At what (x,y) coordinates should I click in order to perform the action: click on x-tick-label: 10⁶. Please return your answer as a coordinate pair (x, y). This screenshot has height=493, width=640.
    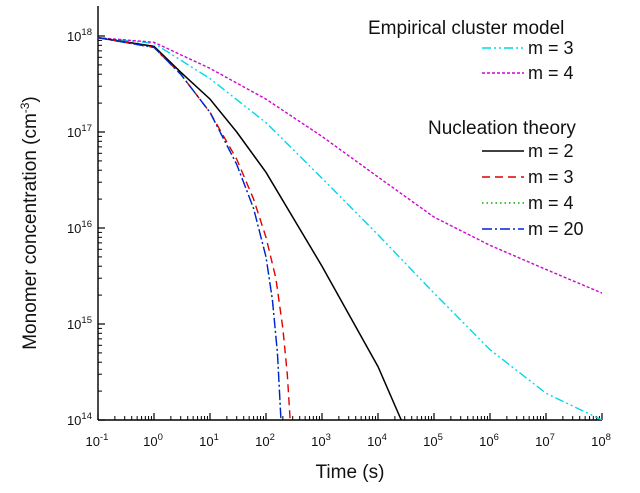
    Looking at the image, I should click on (489, 440).